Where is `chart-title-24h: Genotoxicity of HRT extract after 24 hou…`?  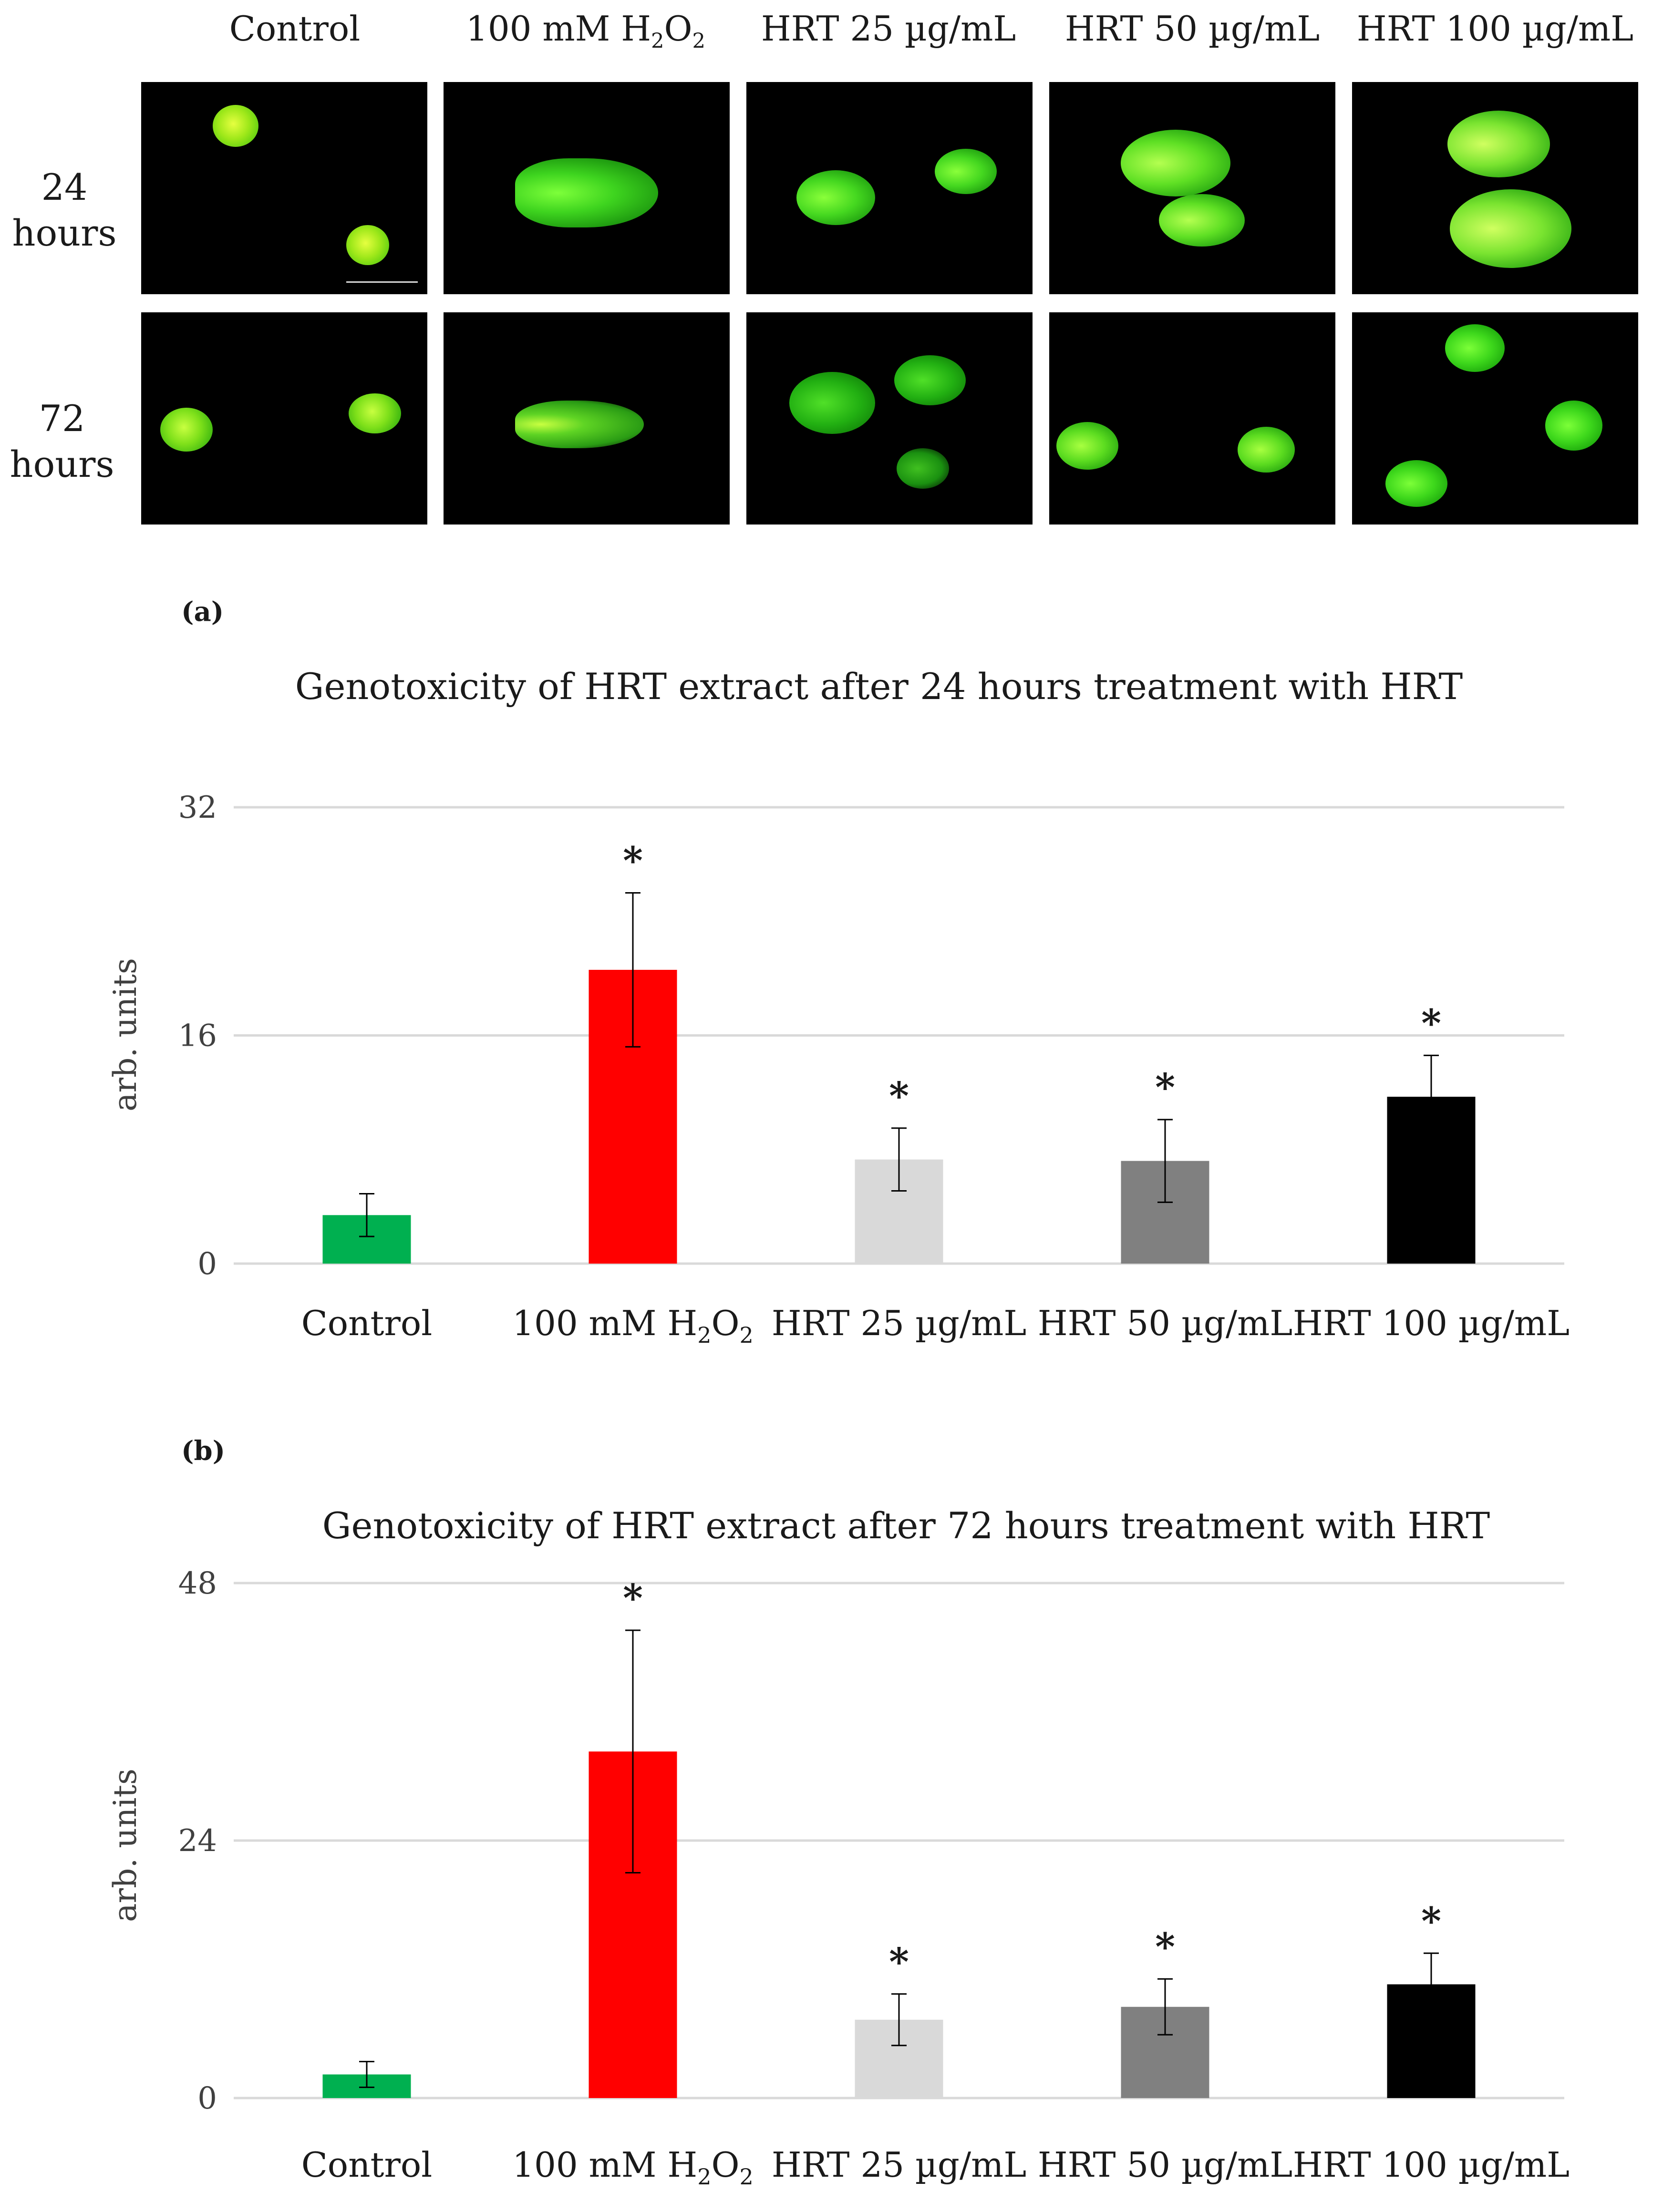
chart-title-24h: Genotoxicity of HRT extract after 24 hou… is located at coordinates (879, 686).